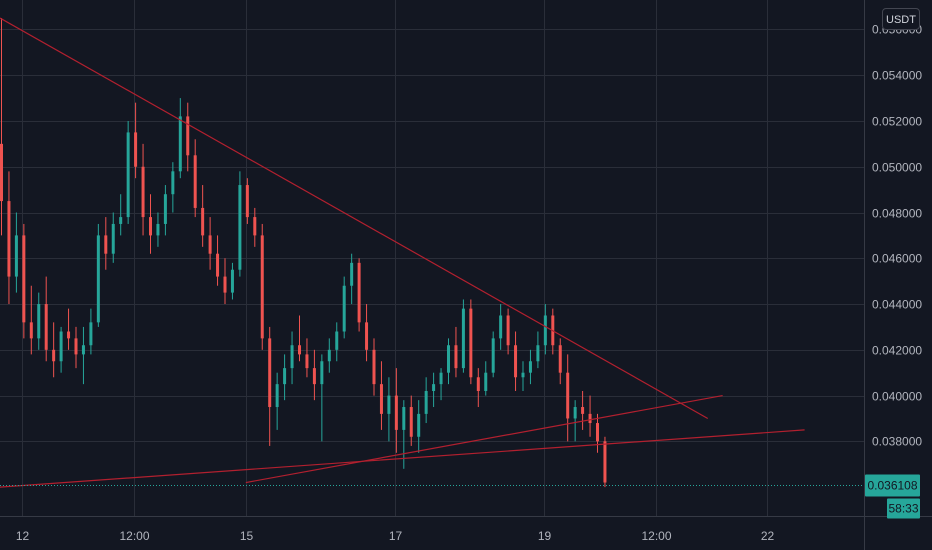 This screenshot has width=932, height=550. I want to click on price-tick-label: 0.044000, so click(897, 305).